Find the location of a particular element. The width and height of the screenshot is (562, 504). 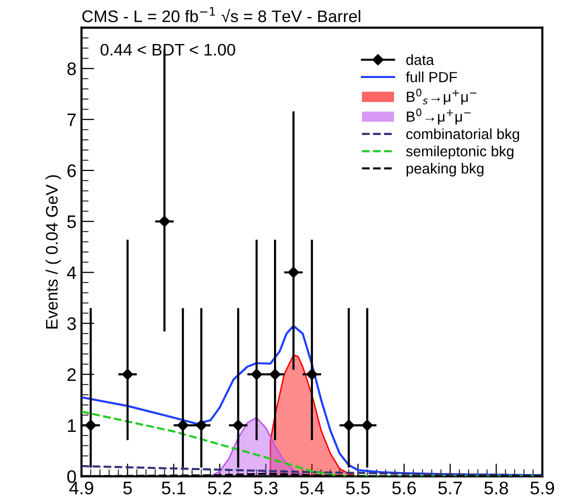

y-tick-label: 4 is located at coordinates (71, 272).